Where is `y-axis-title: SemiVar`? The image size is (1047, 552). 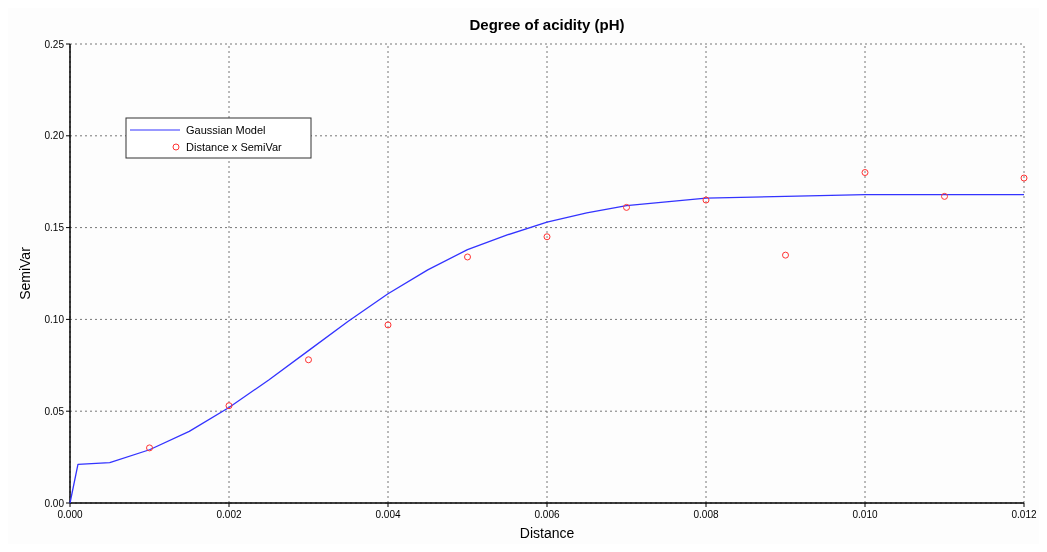 y-axis-title: SemiVar is located at coordinates (25, 273).